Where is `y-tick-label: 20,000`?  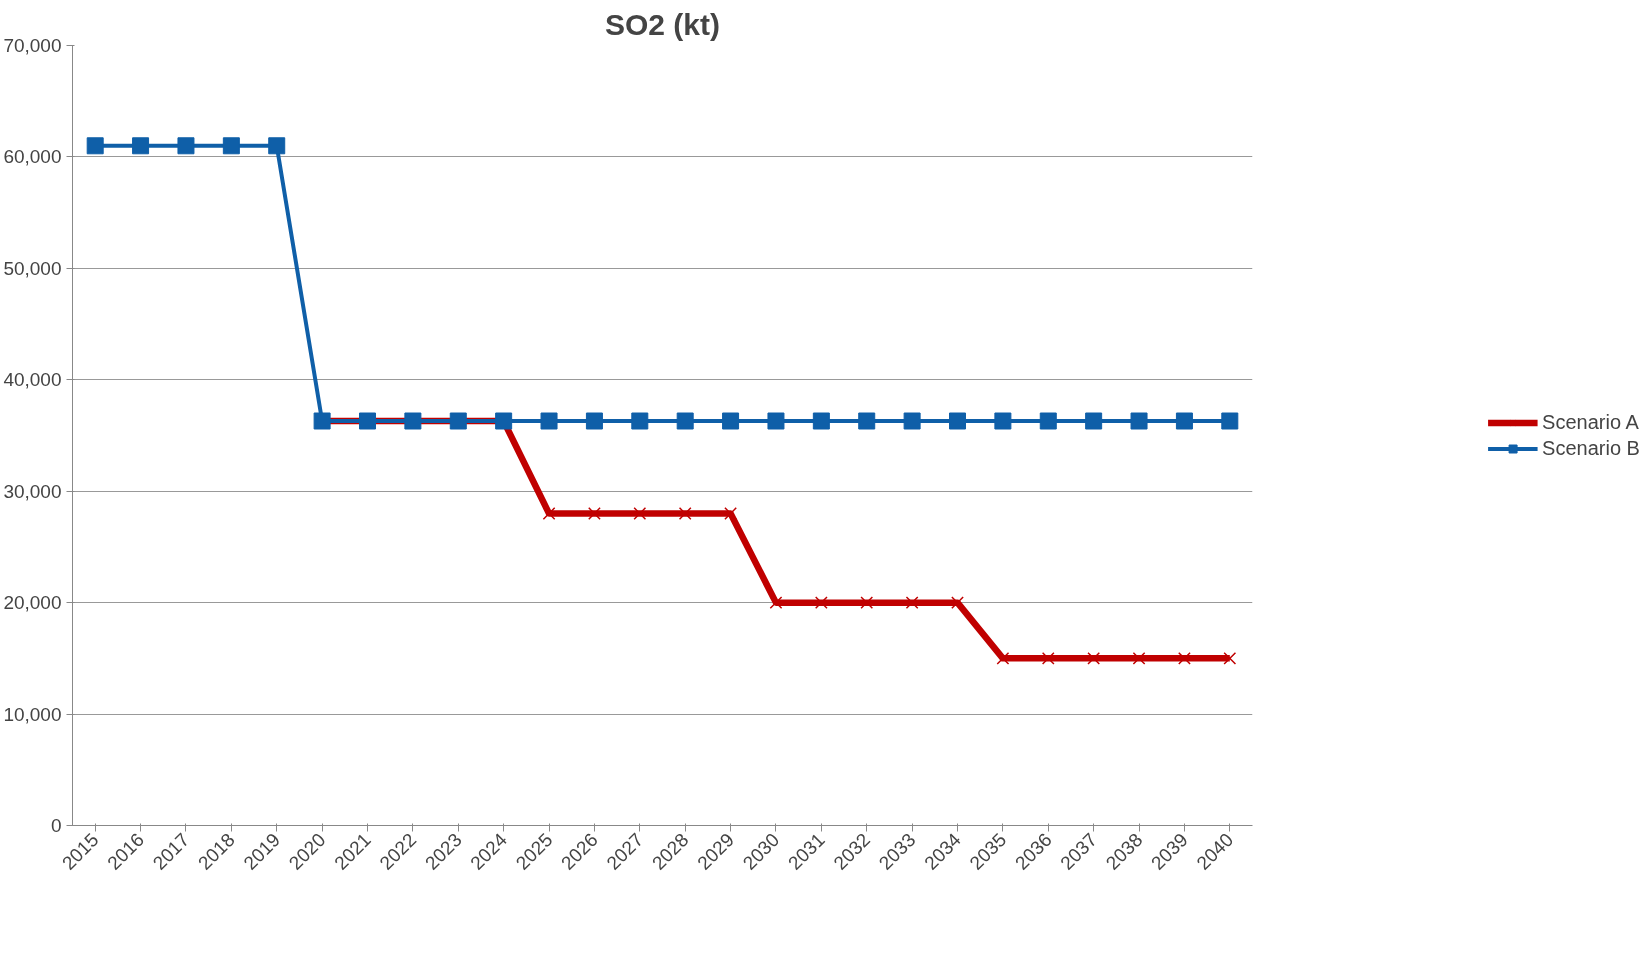 y-tick-label: 20,000 is located at coordinates (32, 603).